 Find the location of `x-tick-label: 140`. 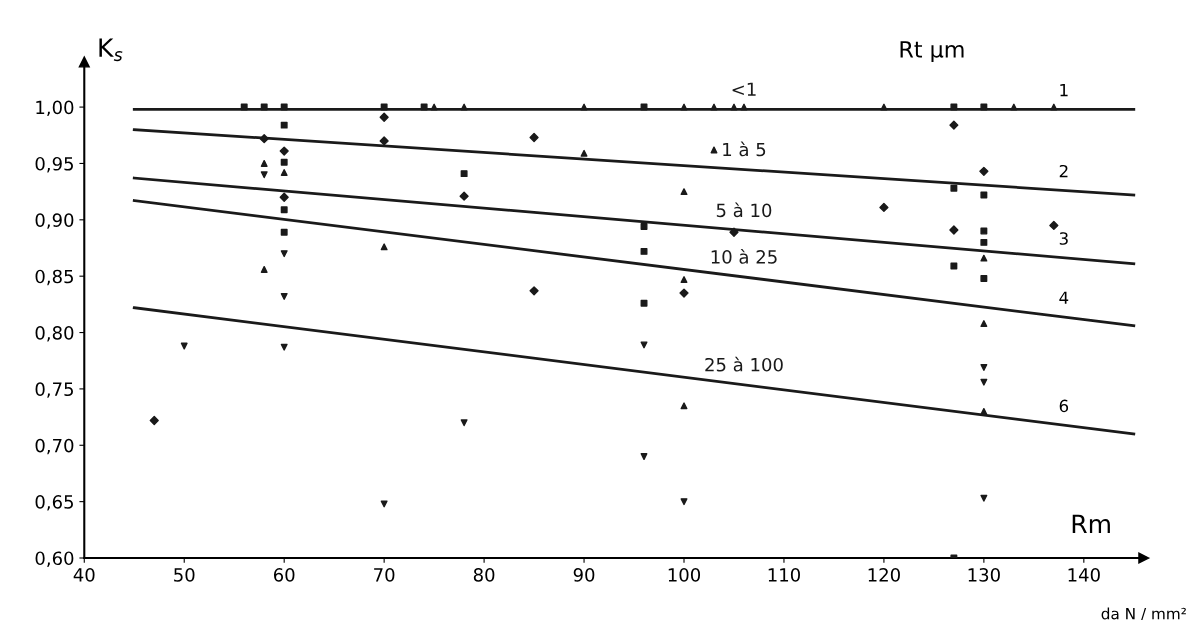

x-tick-label: 140 is located at coordinates (1084, 575).